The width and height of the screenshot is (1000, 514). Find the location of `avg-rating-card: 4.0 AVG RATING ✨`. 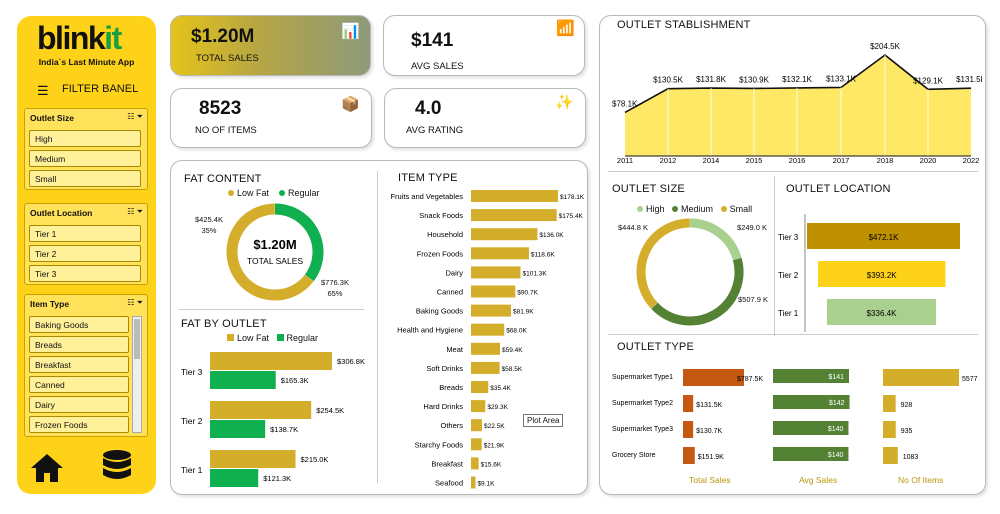

avg-rating-card: 4.0 AVG RATING ✨ is located at coordinates (485, 118).